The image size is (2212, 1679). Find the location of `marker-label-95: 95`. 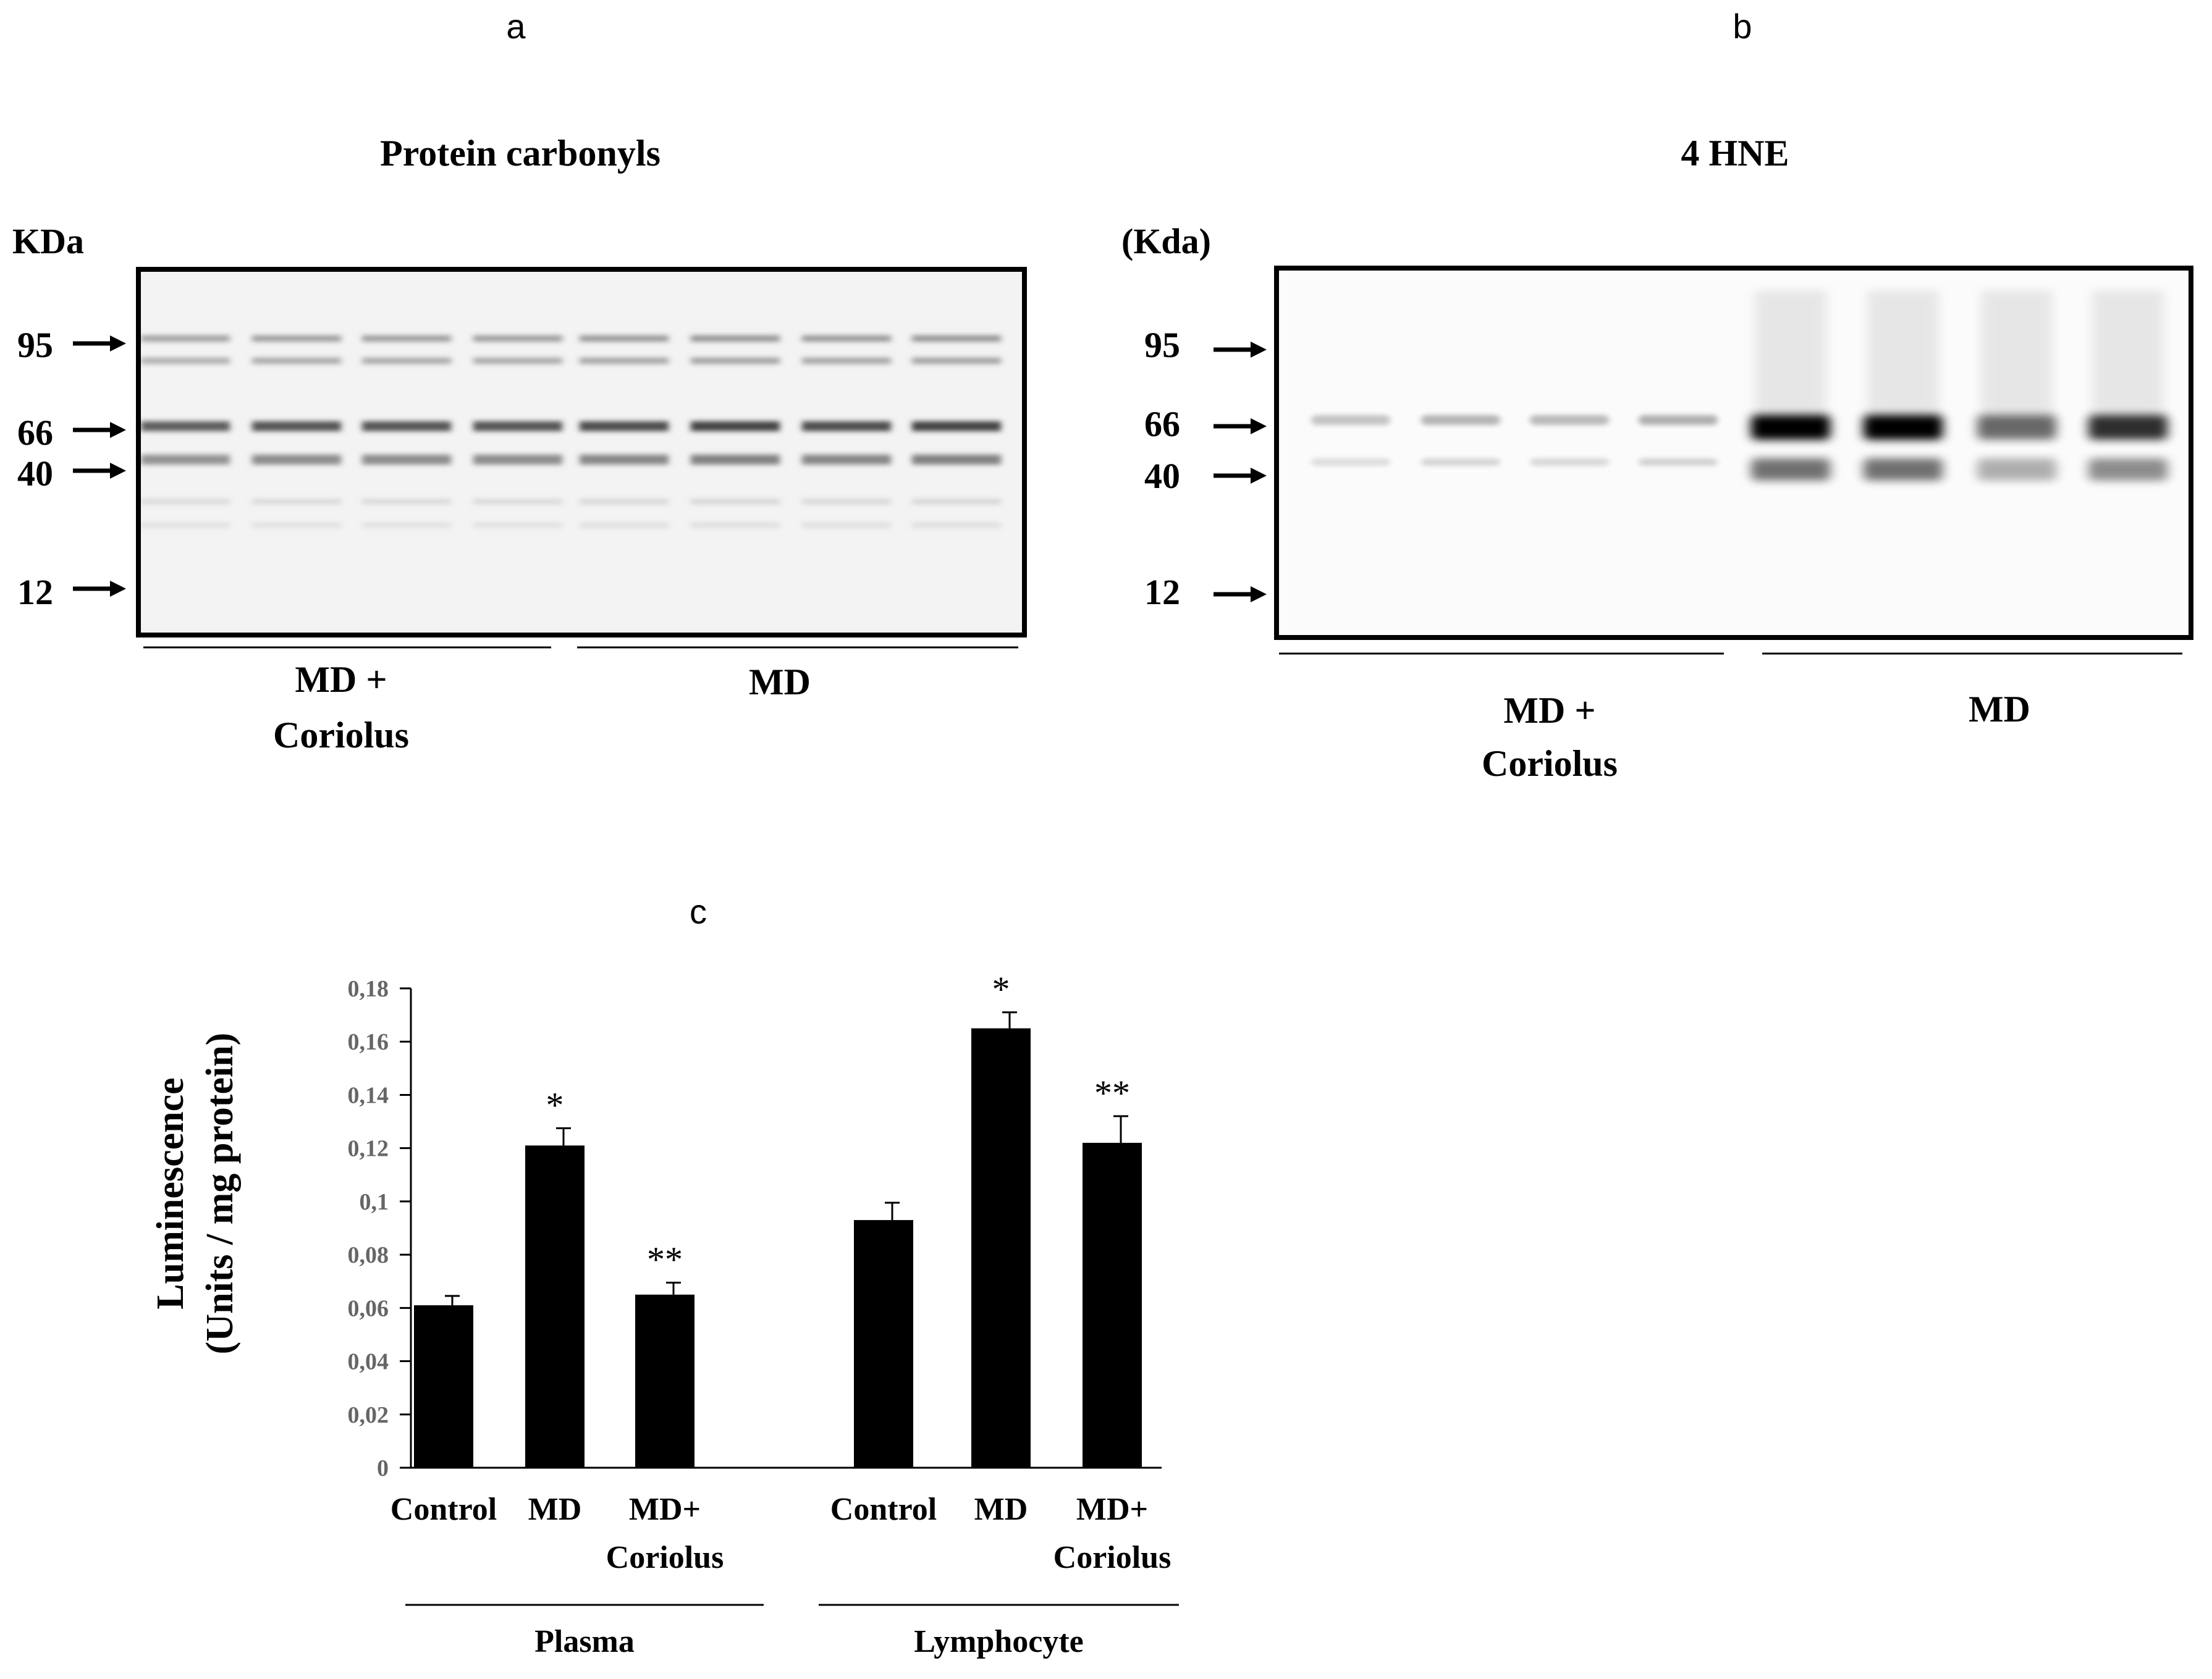

marker-label-95: 95 is located at coordinates (35, 345).